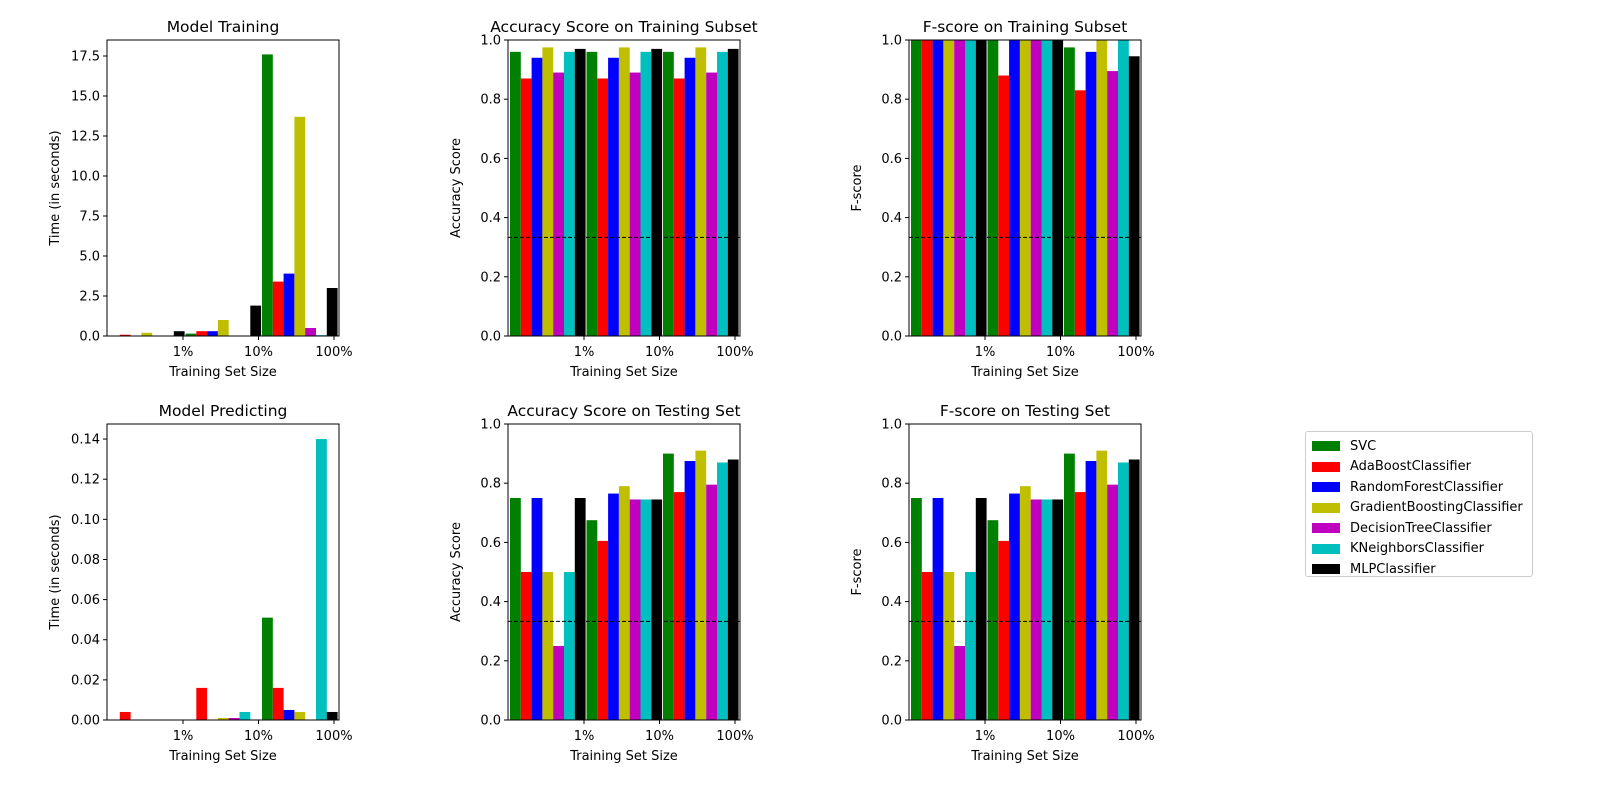 The image size is (1600, 802). Describe the element at coordinates (1419, 528) in the screenshot. I see `legend-item: DecisionTreeClassifier` at that location.